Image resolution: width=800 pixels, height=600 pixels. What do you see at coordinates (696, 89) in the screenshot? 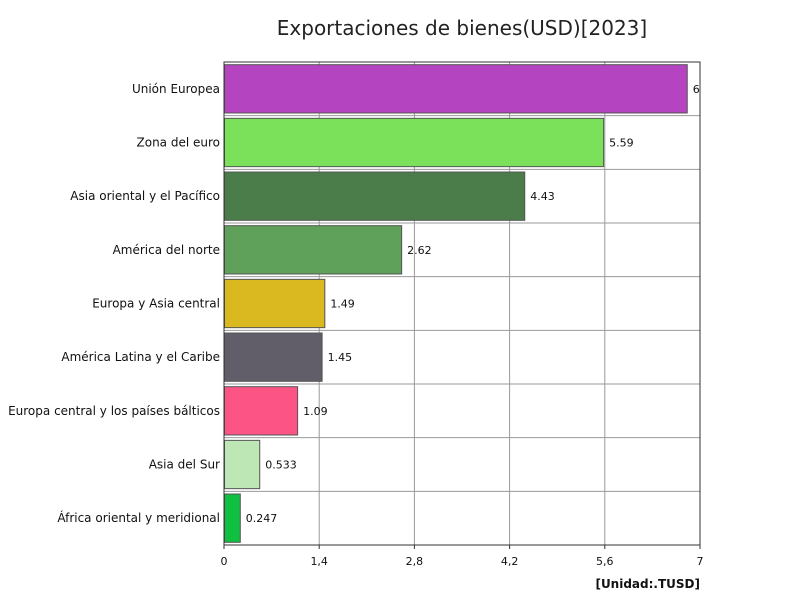
I see `data-label: 6` at bounding box center [696, 89].